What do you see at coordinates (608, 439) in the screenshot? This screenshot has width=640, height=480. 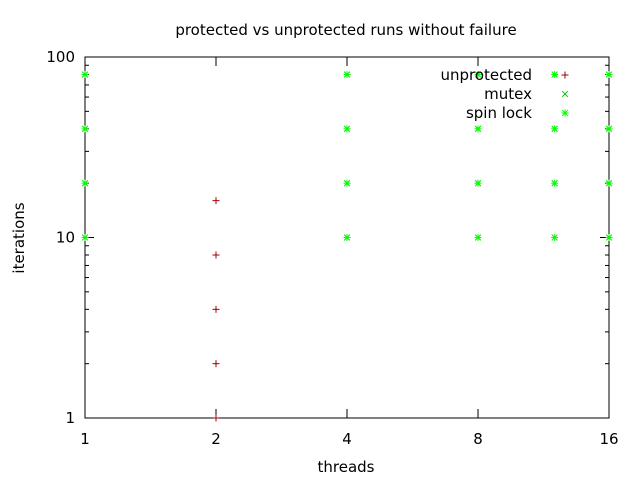 I see `x-tick-label: 16` at bounding box center [608, 439].